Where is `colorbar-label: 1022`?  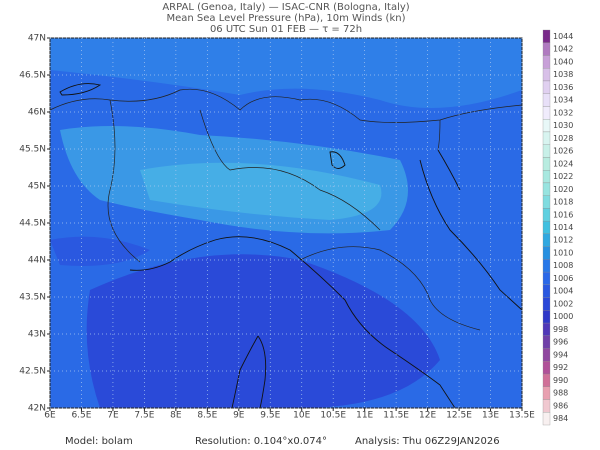 colorbar-label: 1022 is located at coordinates (563, 176).